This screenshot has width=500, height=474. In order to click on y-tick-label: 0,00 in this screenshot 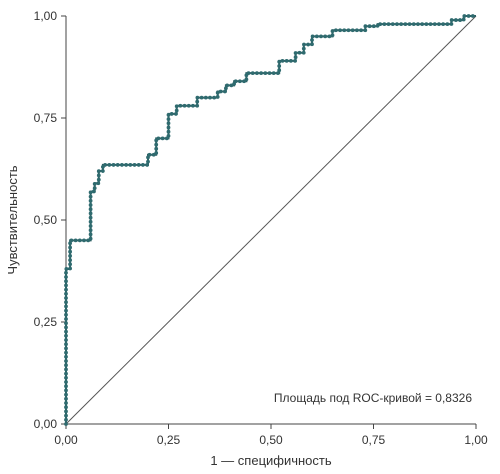, I will do `click(46, 424)`.